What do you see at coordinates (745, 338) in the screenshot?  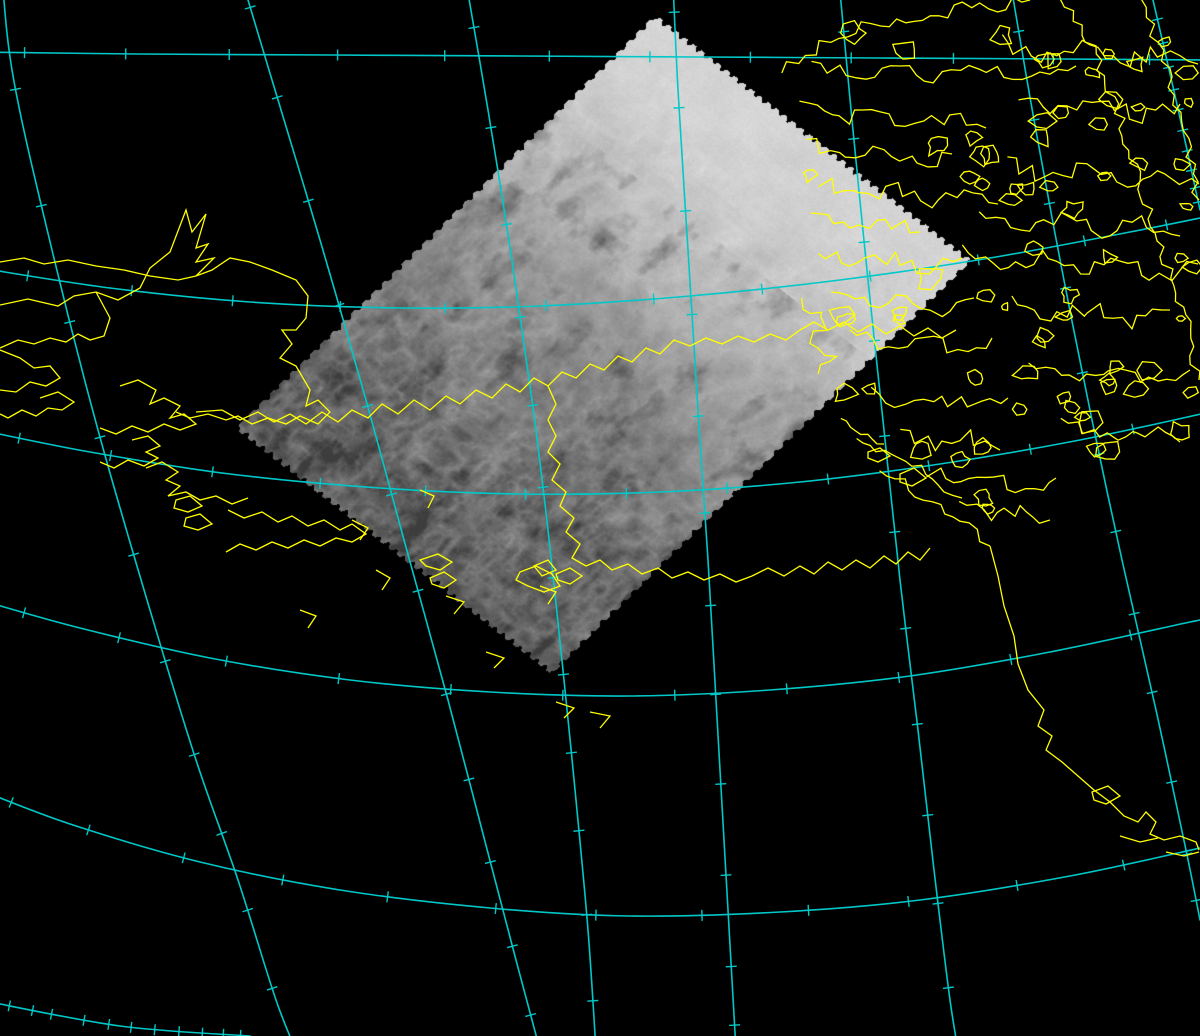 I see `coastline-alaska-ne` at bounding box center [745, 338].